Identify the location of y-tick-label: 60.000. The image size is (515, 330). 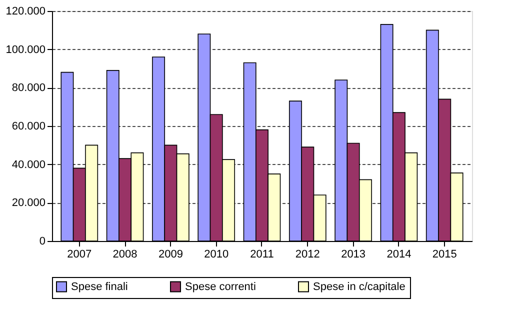
(29, 126).